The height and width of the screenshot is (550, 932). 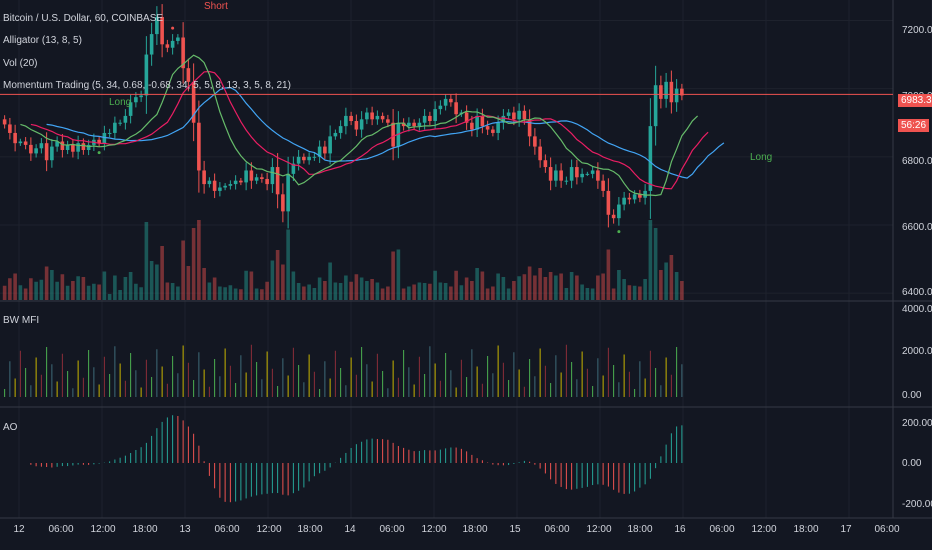 I want to click on mfi-title: BW MFI, so click(x=21, y=320).